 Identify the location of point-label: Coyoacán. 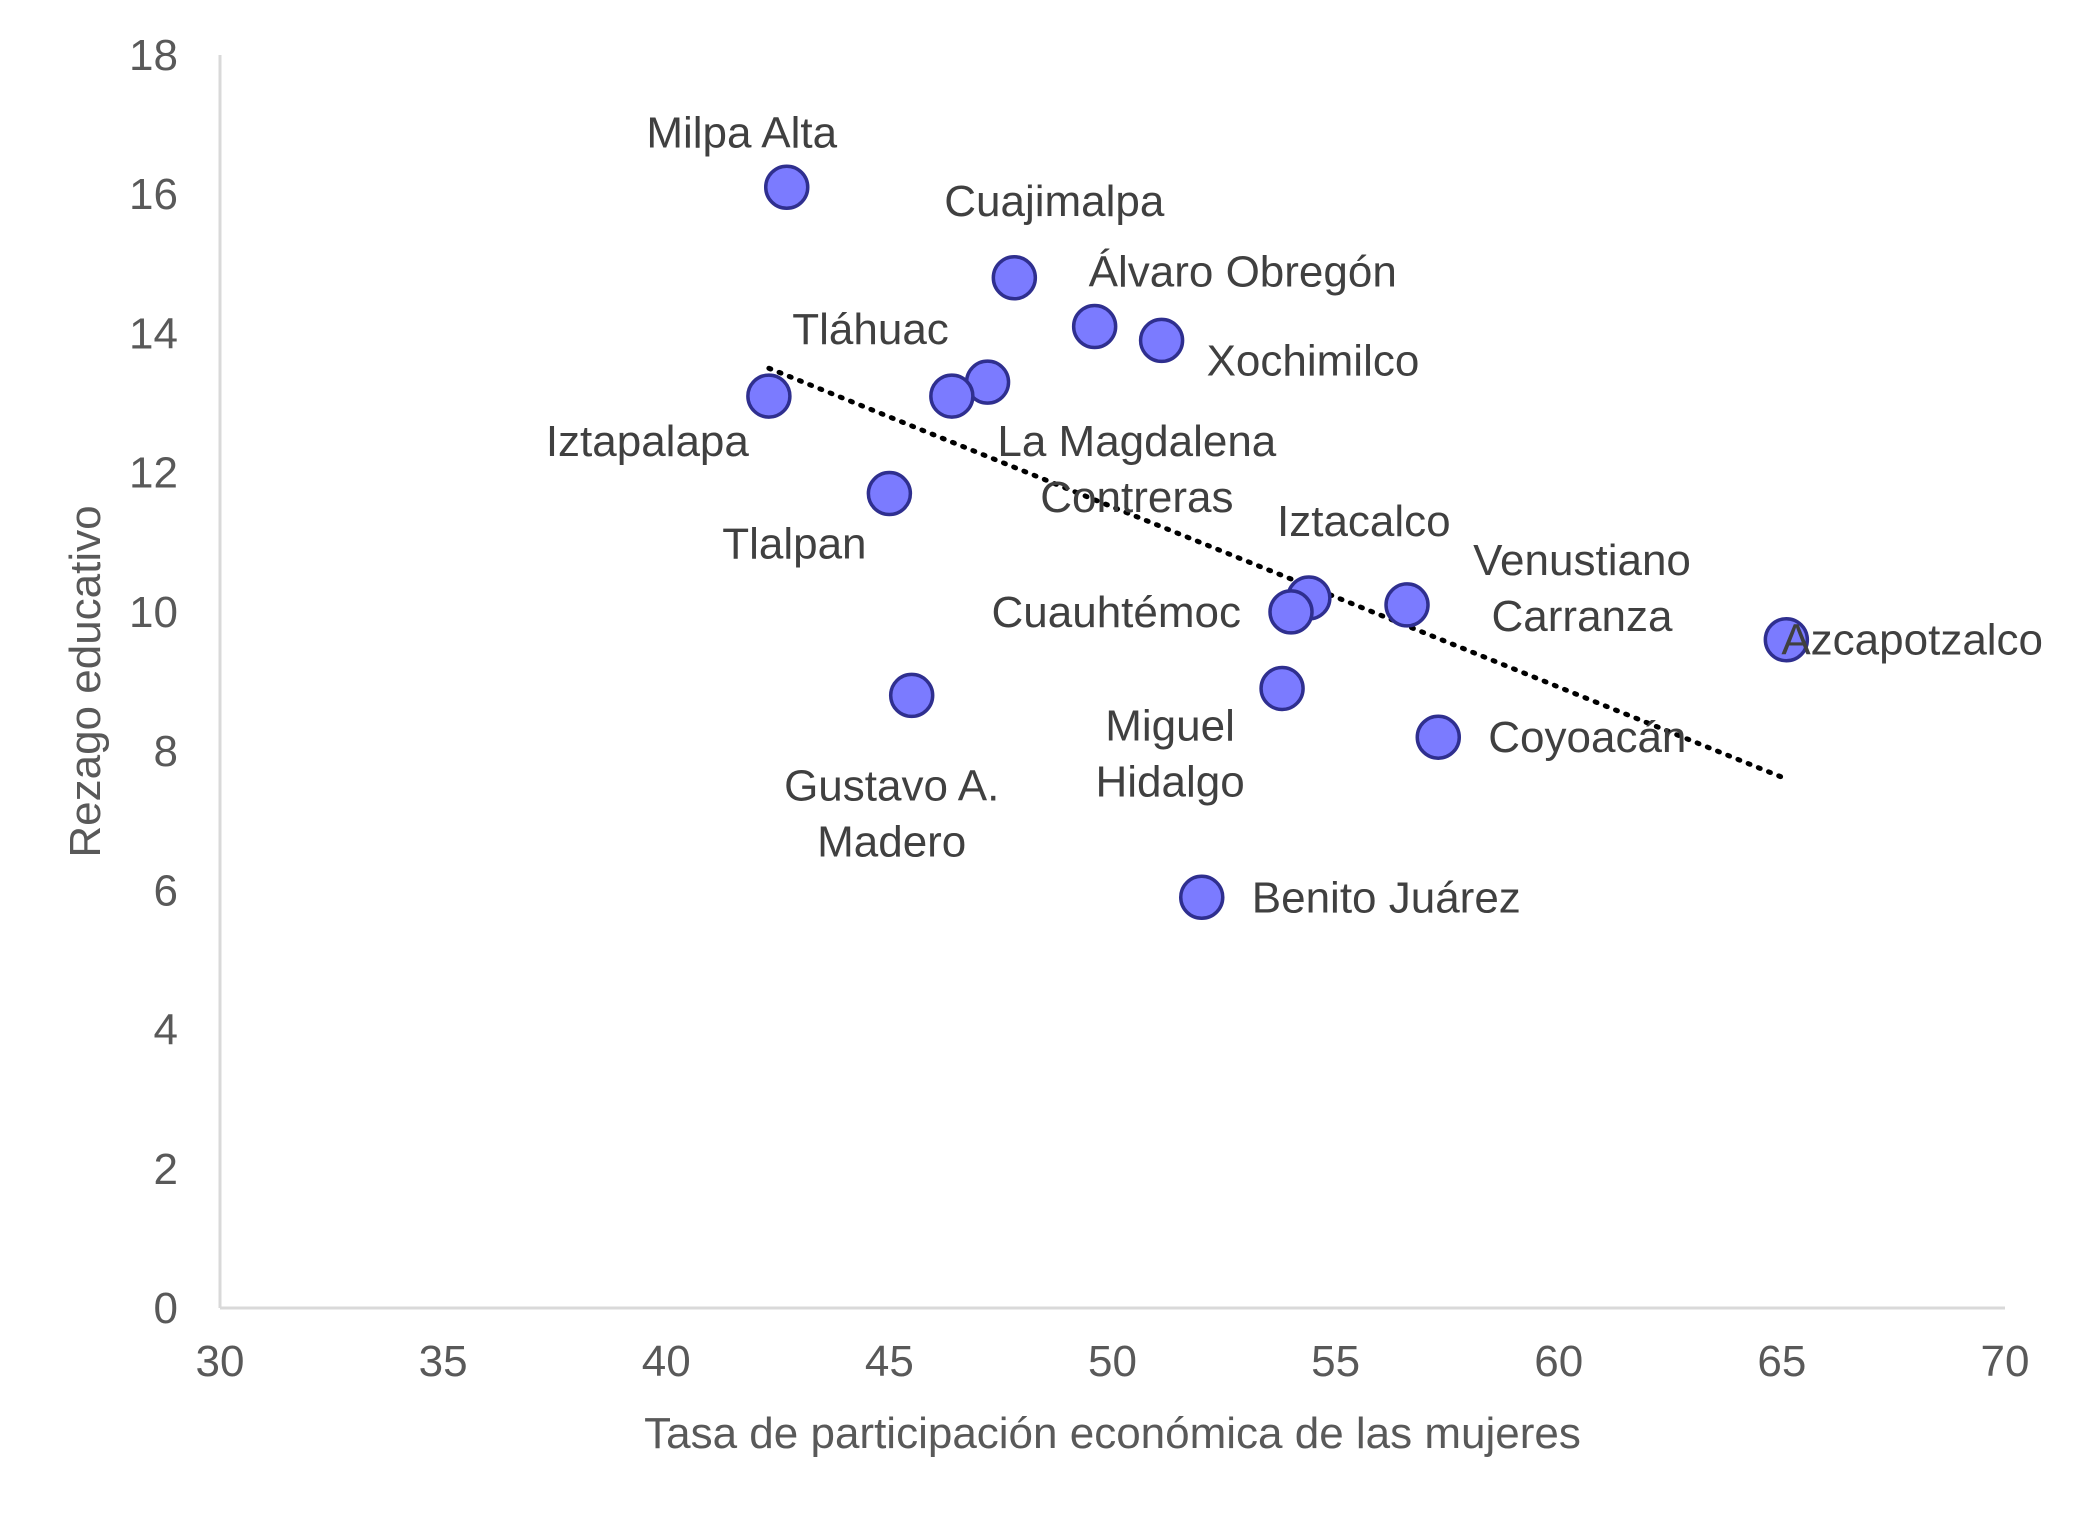
(1587, 737).